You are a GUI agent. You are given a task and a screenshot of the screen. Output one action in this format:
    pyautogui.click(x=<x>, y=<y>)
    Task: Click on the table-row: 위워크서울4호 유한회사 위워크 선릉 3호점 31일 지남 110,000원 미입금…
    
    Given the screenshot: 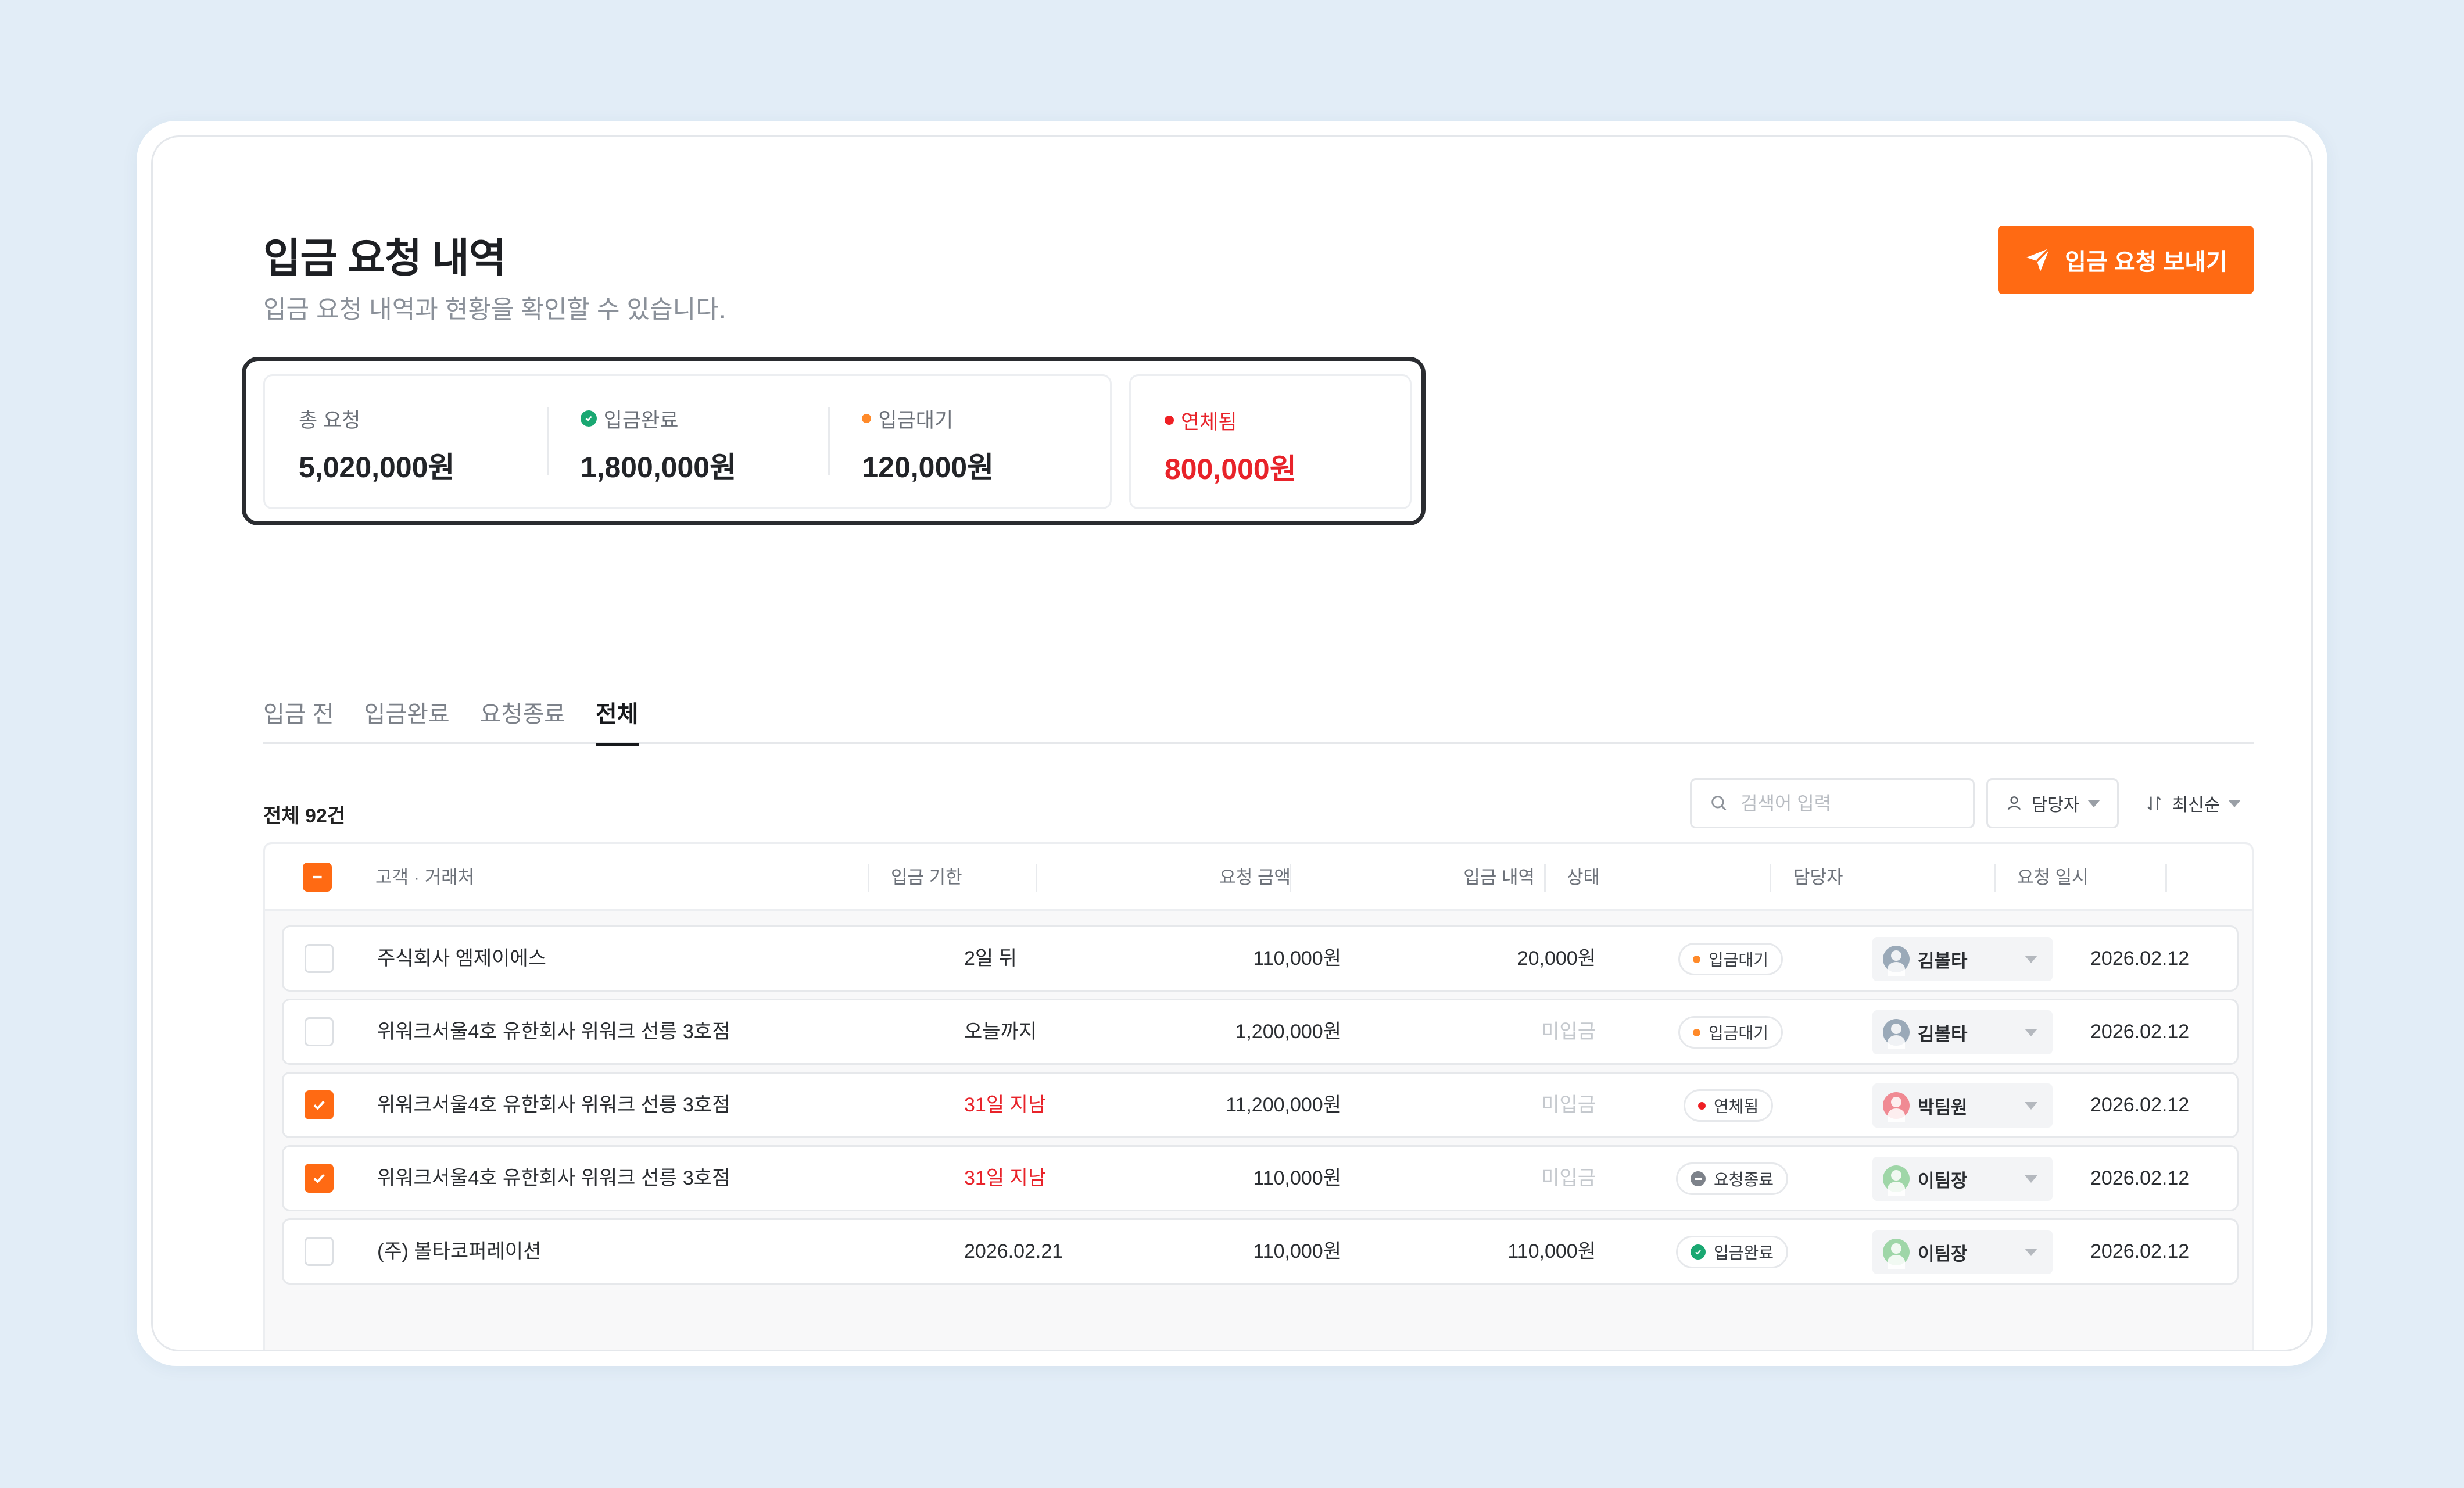 What is the action you would take?
    pyautogui.click(x=1260, y=1178)
    